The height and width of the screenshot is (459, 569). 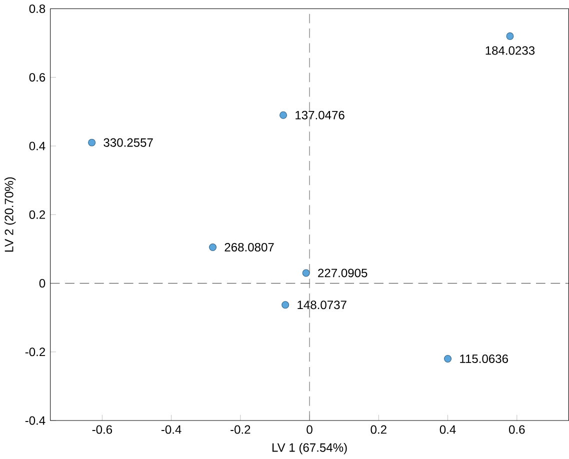 What do you see at coordinates (37, 9) in the screenshot?
I see `y-tick-label: 0.8` at bounding box center [37, 9].